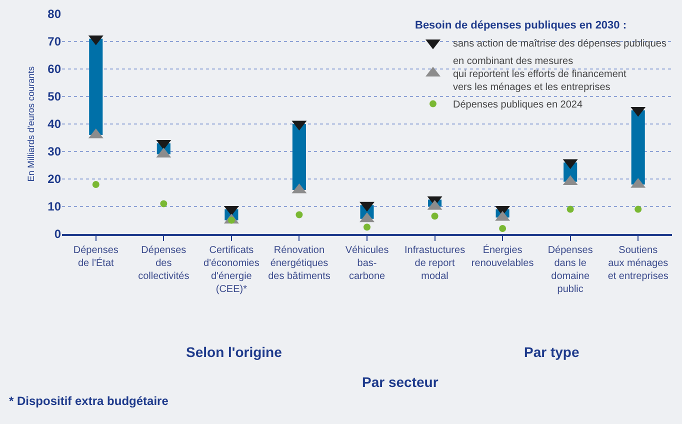 The image size is (682, 424). What do you see at coordinates (234, 352) in the screenshot?
I see `text: Selon l'origine` at bounding box center [234, 352].